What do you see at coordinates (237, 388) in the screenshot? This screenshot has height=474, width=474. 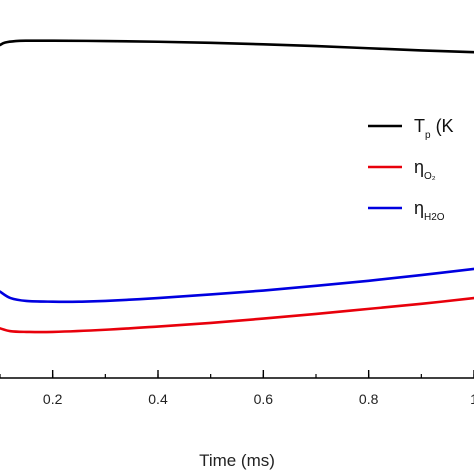 I see `x-ticks: 0.2 0.4 0.6 0.8 1` at bounding box center [237, 388].